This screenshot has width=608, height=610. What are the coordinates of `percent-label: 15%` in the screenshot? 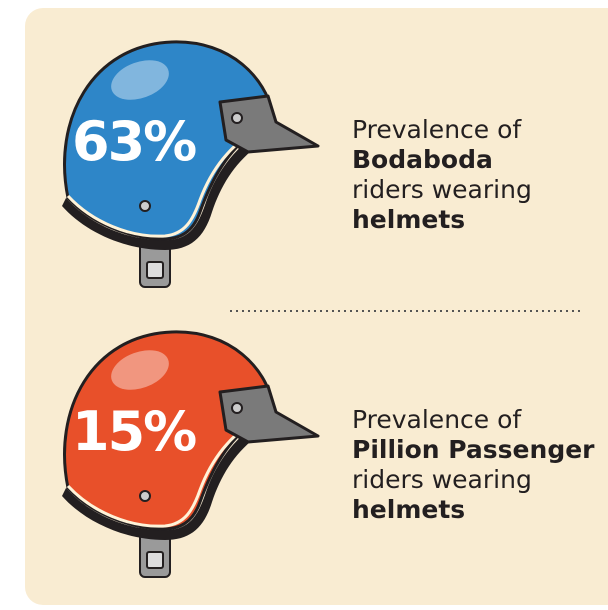 It's located at (134, 431).